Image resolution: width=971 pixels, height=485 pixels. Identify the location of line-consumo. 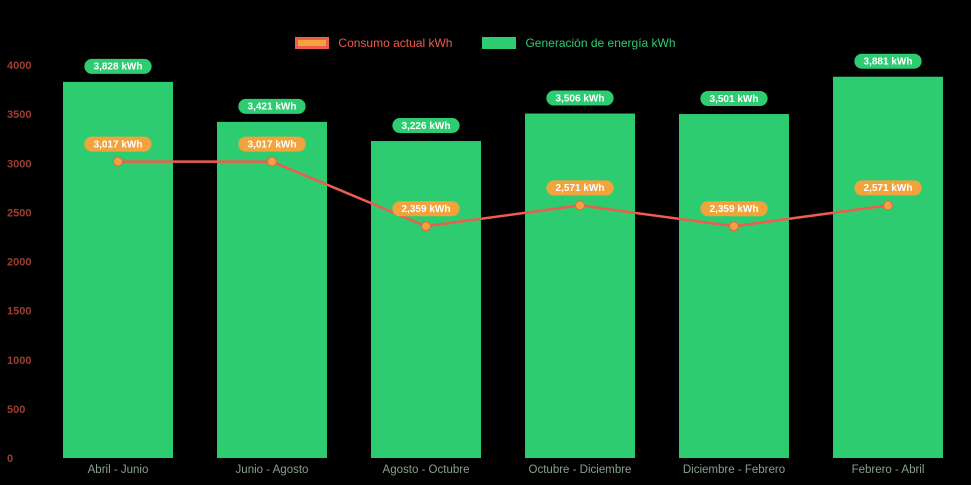
(503, 194).